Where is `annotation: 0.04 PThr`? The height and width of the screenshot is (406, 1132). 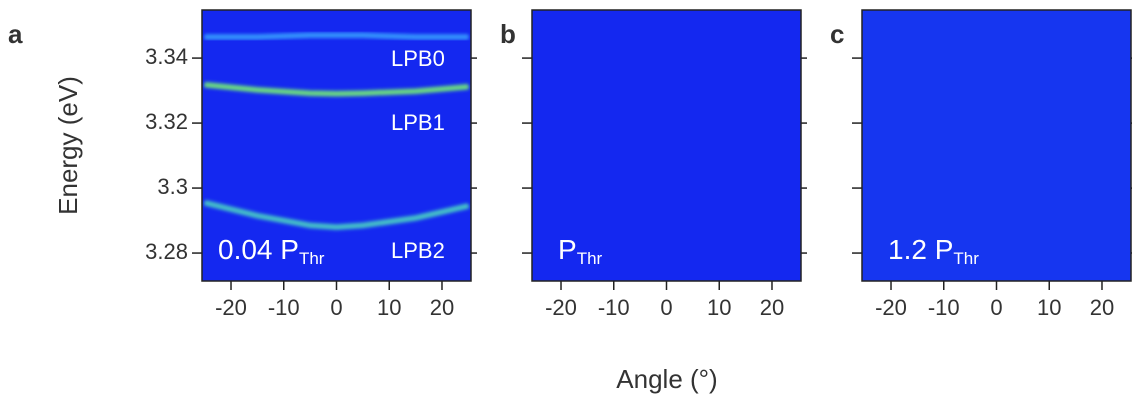
annotation: 0.04 PThr is located at coordinates (271, 251).